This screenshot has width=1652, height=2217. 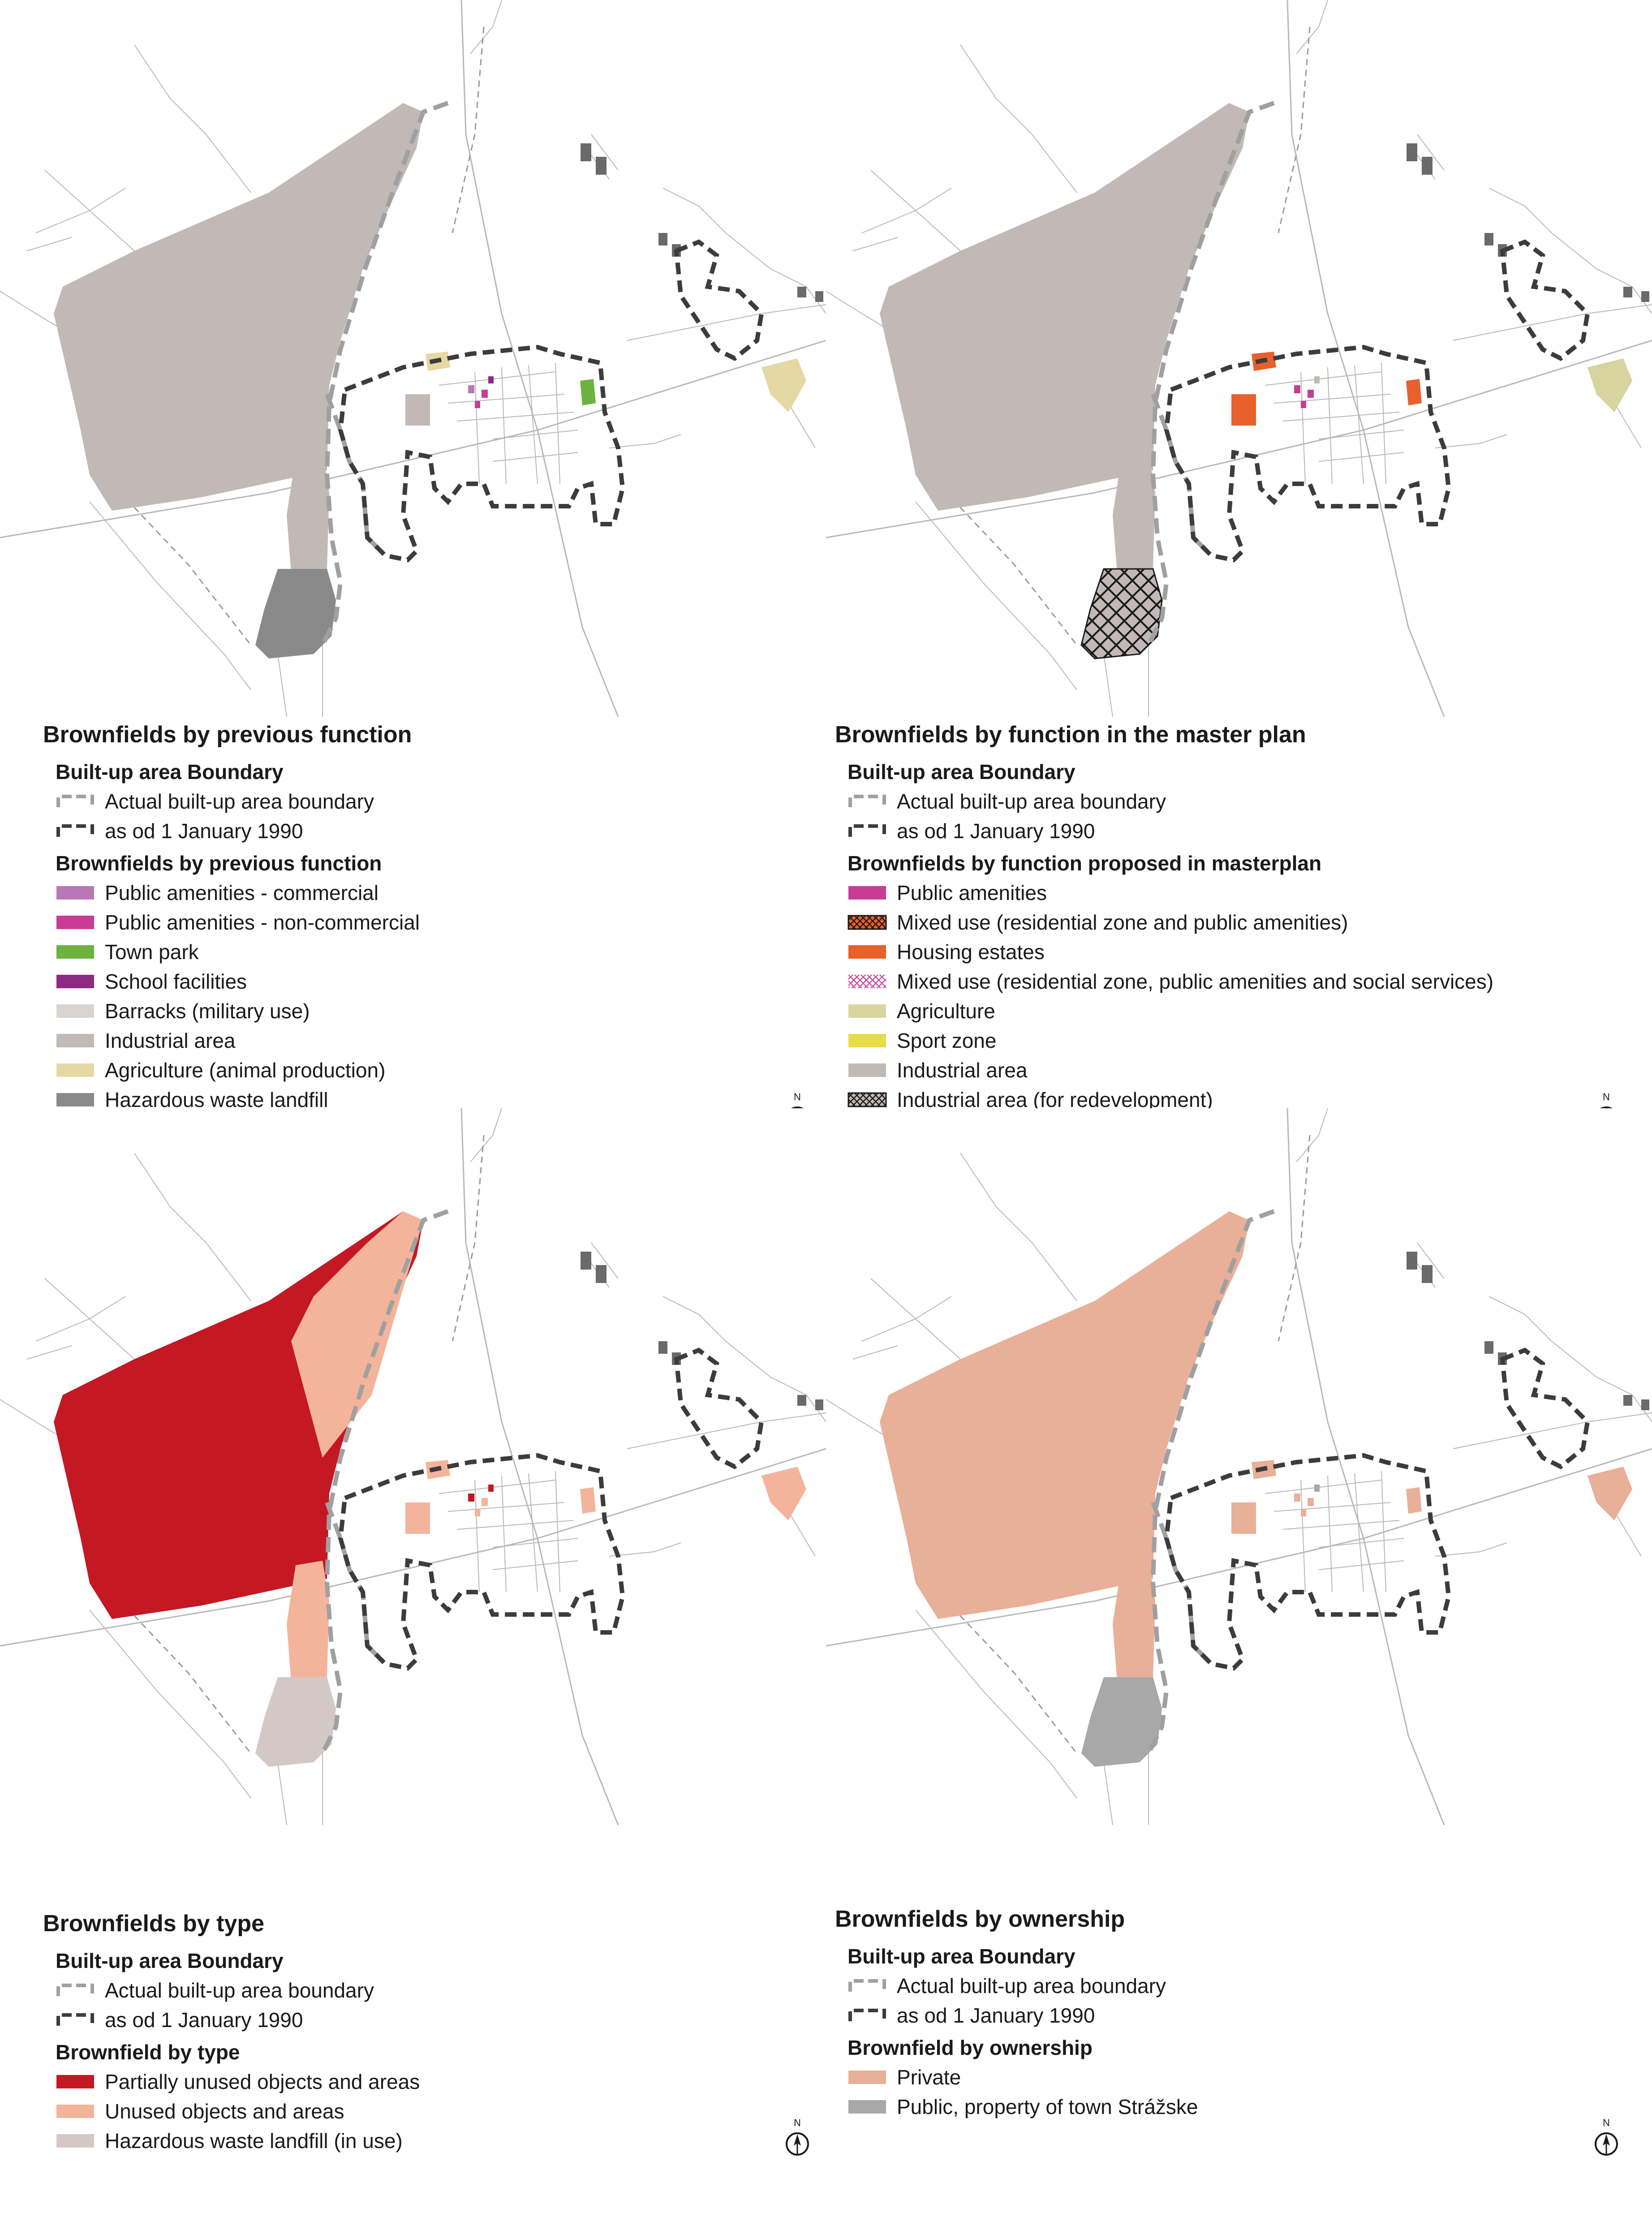 I want to click on legend-item-category: Agriculture (animal production), so click(x=238, y=1070).